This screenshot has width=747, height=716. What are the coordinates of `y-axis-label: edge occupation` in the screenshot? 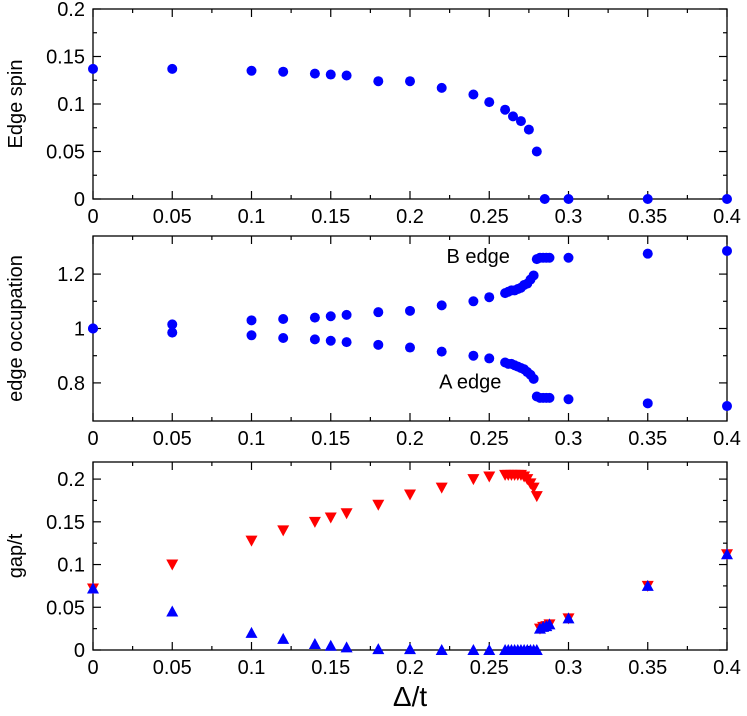 It's located at (16, 328).